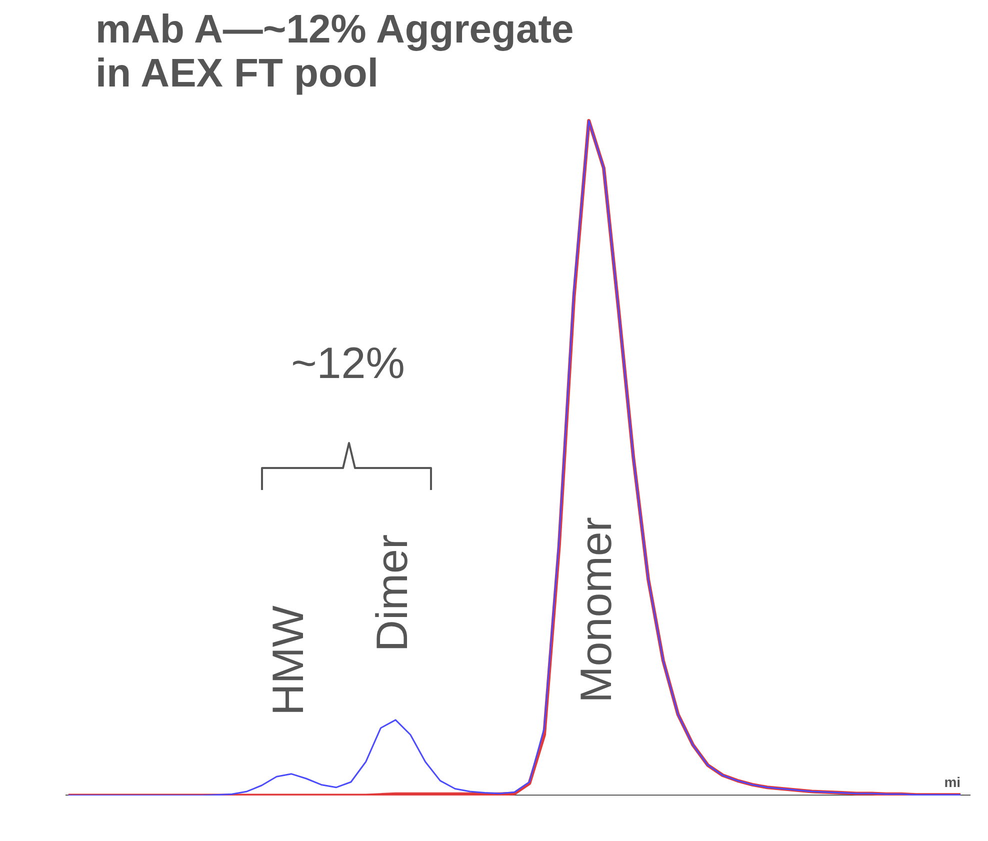 This screenshot has width=988, height=841. What do you see at coordinates (393, 593) in the screenshot?
I see `annotation: Dimer` at bounding box center [393, 593].